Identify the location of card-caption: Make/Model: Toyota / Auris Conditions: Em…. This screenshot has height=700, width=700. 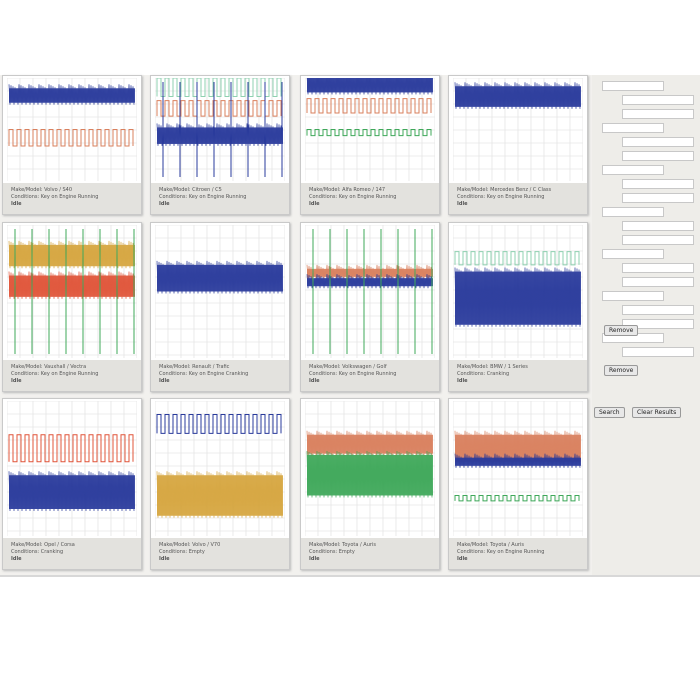
(370, 553).